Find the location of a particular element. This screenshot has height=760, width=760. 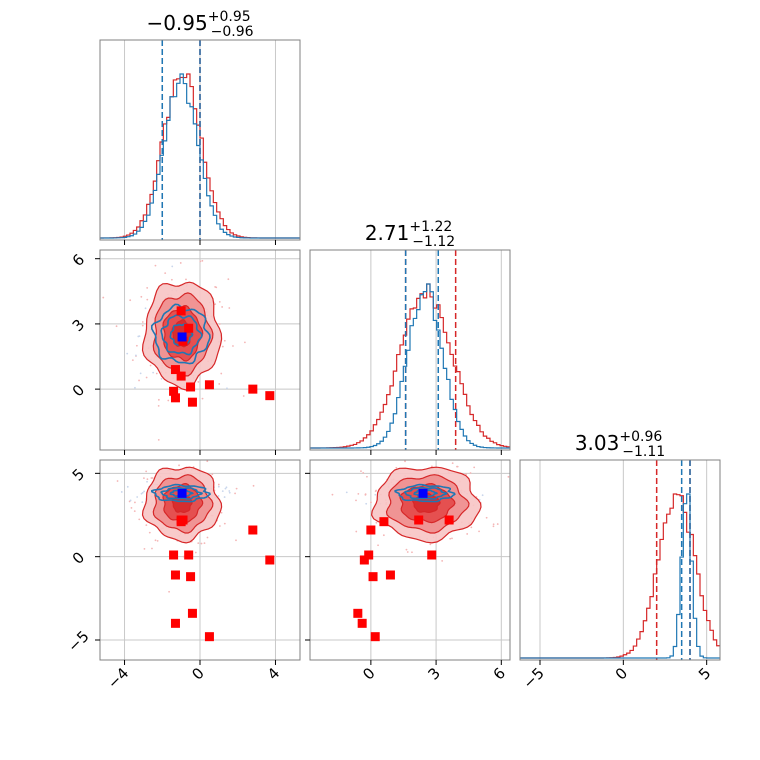

x-tick-label: 3 is located at coordinates (433, 673).